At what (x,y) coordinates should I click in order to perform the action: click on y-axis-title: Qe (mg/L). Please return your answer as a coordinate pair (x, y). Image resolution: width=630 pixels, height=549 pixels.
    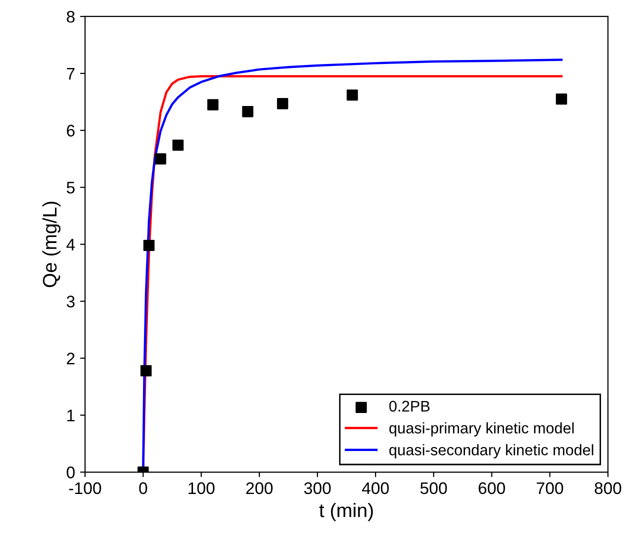
    Looking at the image, I should click on (51, 245).